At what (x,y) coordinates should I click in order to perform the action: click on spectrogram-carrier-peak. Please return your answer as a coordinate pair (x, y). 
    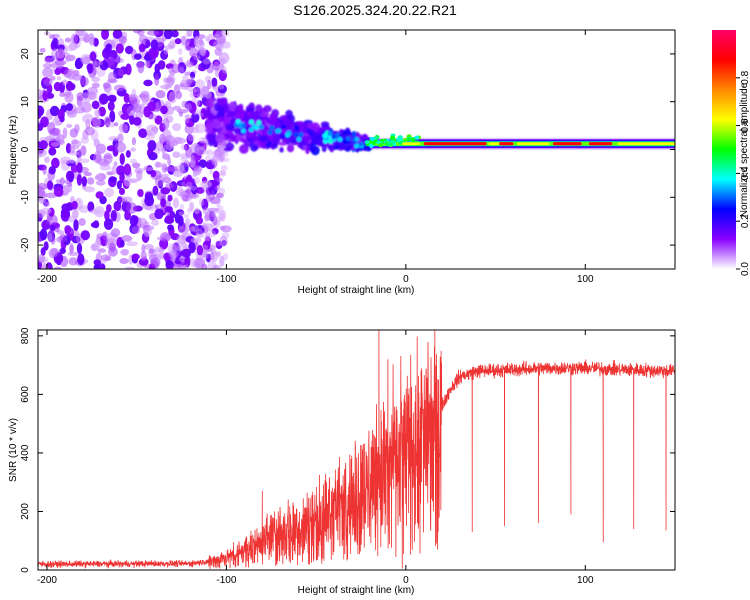
    Looking at the image, I should click on (455, 144).